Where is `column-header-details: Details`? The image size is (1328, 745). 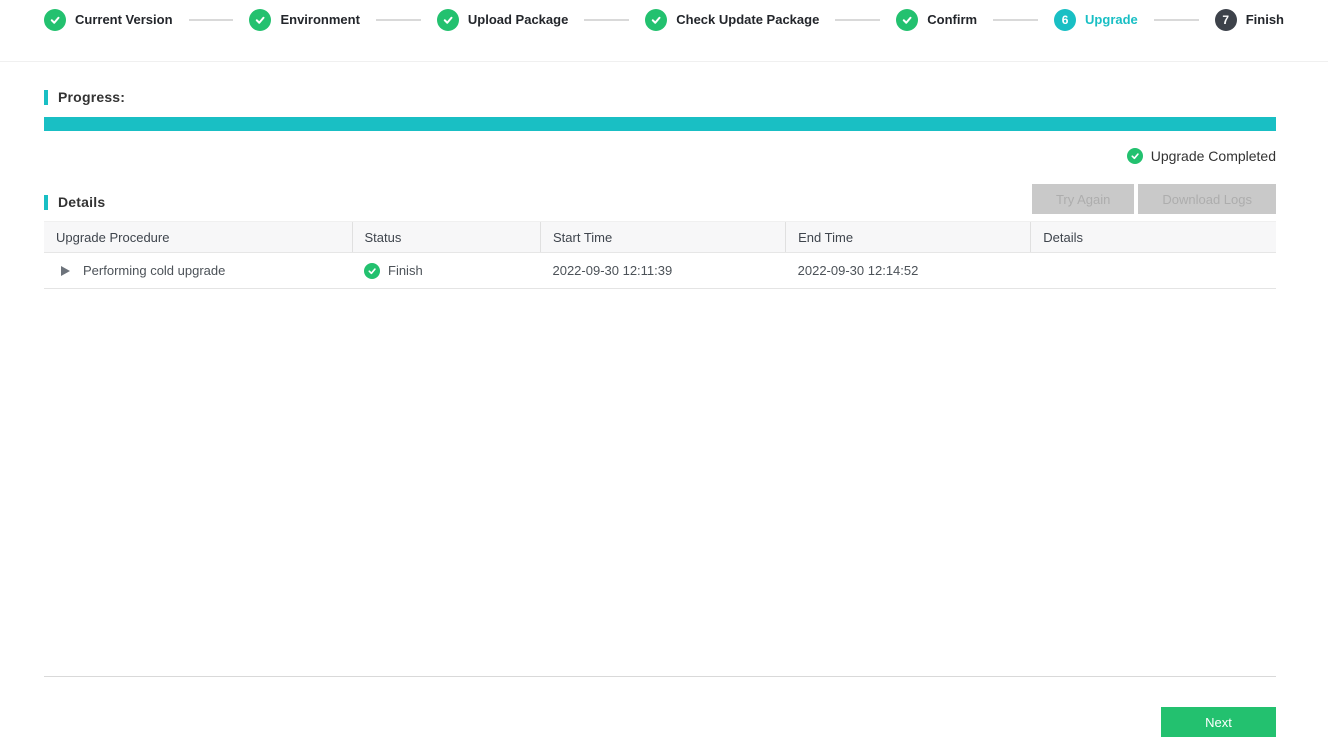
column-header-details: Details is located at coordinates (1153, 237).